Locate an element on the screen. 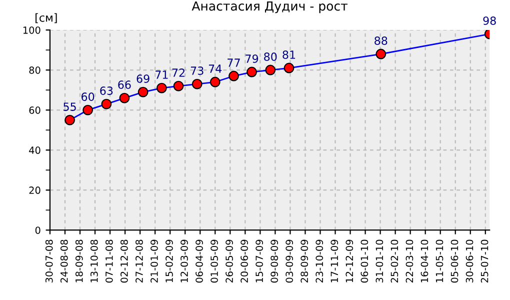 The image size is (510, 300). data-label: 81 is located at coordinates (289, 54).